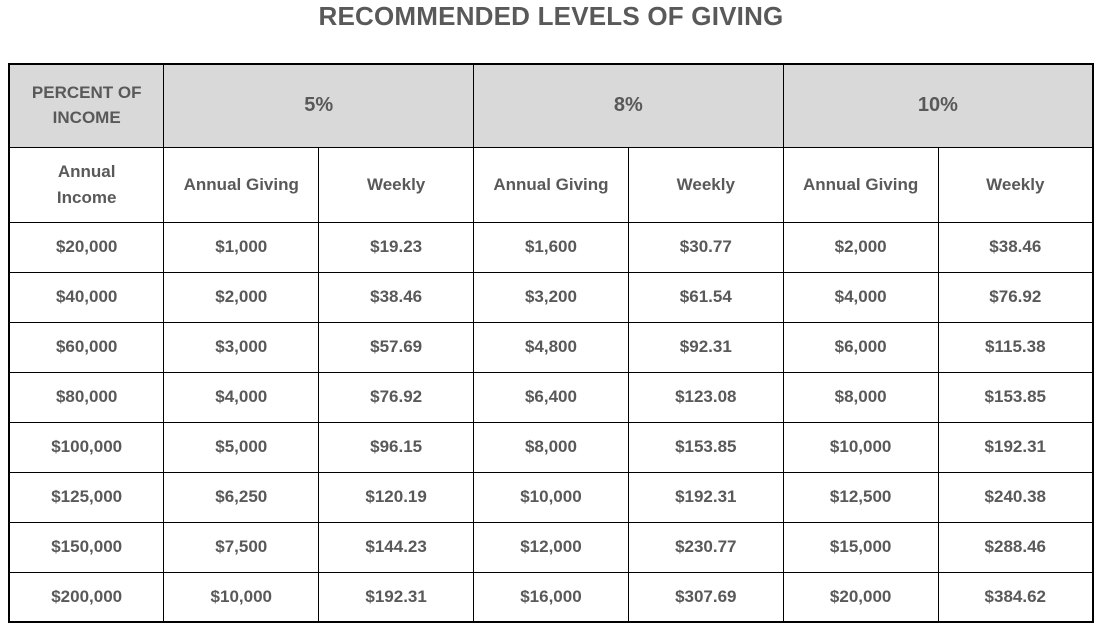  What do you see at coordinates (705, 497) in the screenshot?
I see `cell-weekly-8pct: $192.31` at bounding box center [705, 497].